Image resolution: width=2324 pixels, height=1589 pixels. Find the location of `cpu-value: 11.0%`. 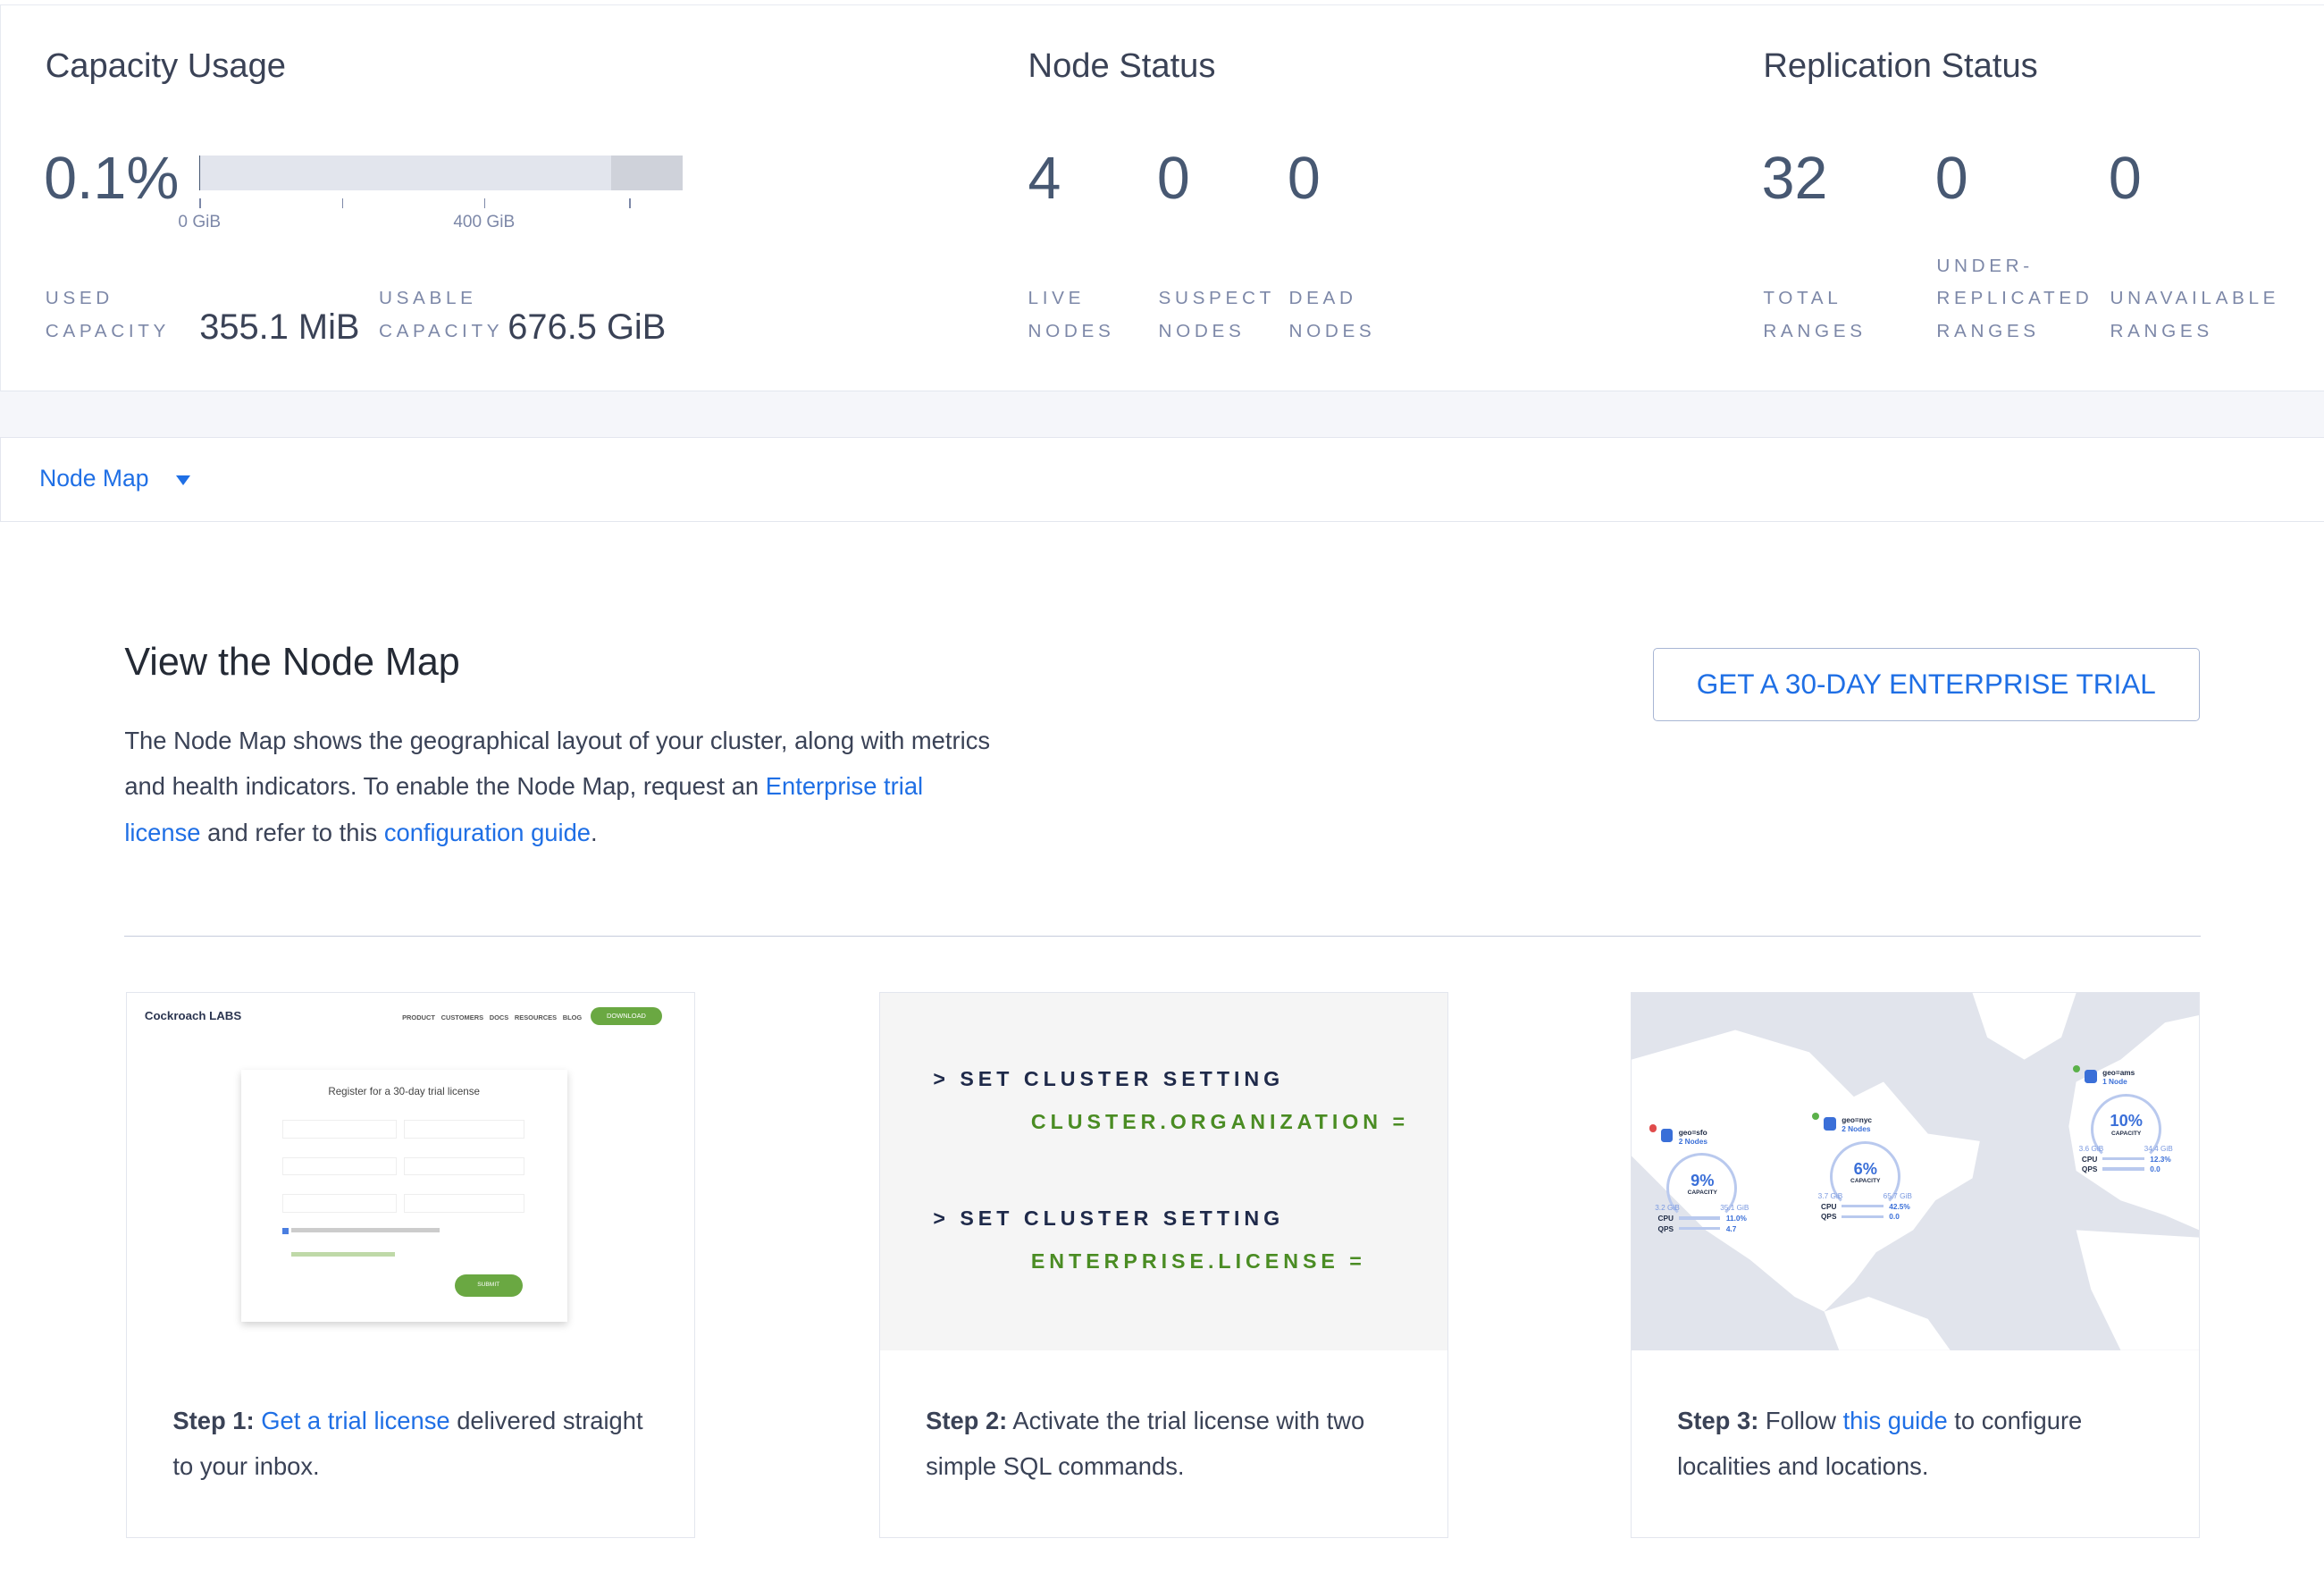

cpu-value: 11.0% is located at coordinates (1736, 1218).